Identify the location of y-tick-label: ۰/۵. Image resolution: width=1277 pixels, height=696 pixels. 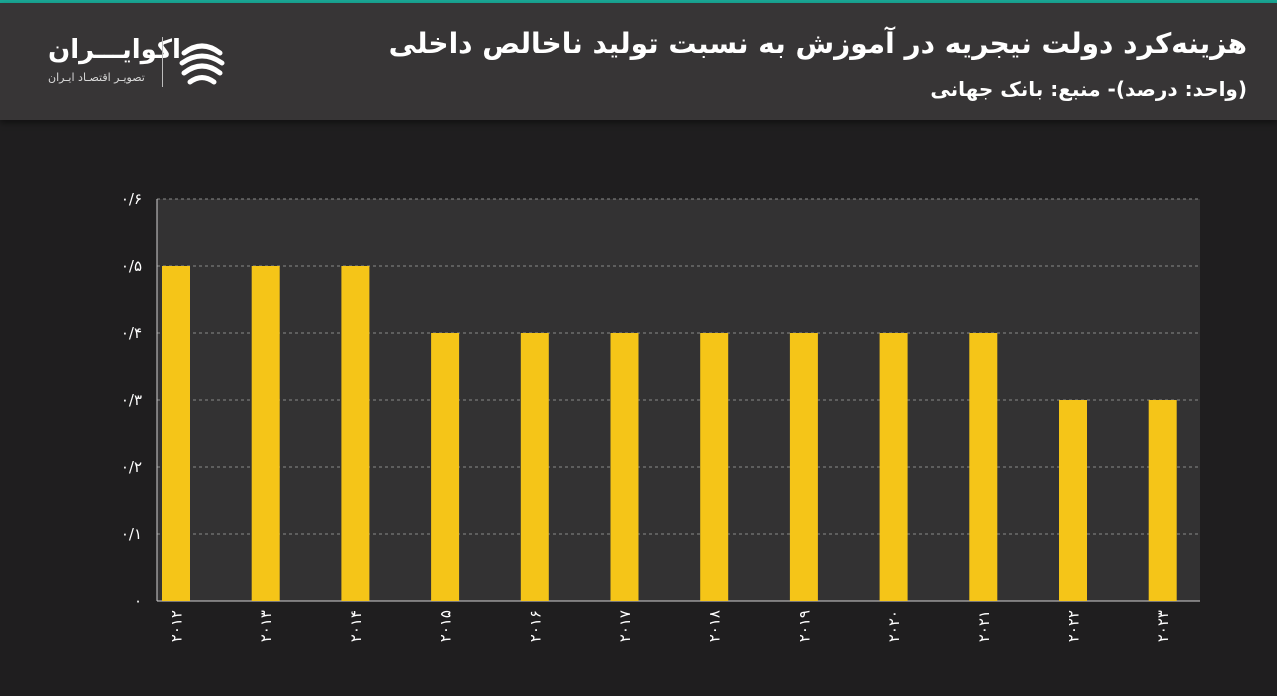
(131, 266).